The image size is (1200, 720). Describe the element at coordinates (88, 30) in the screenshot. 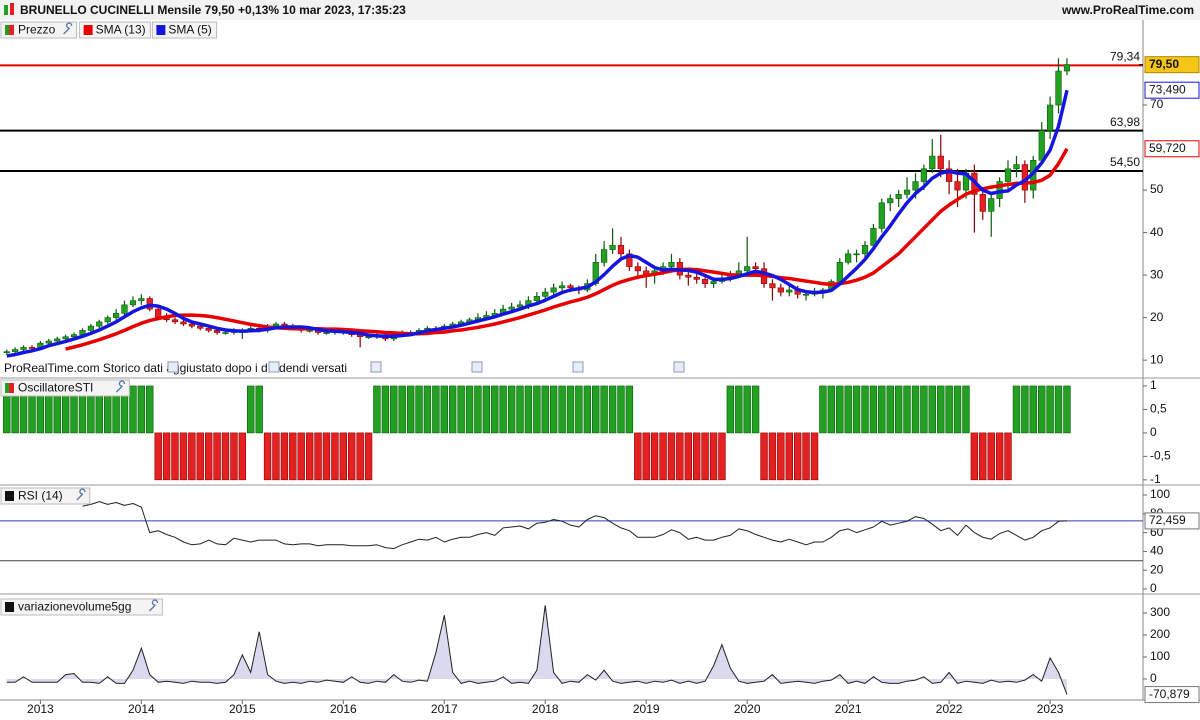

I see `legend-swatch` at that location.